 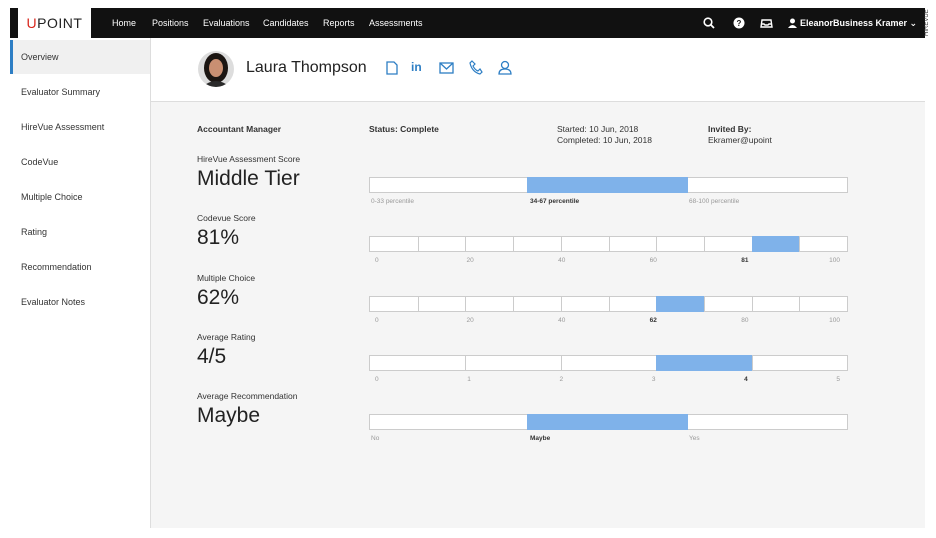 I want to click on scale-label: 5, so click(x=838, y=379).